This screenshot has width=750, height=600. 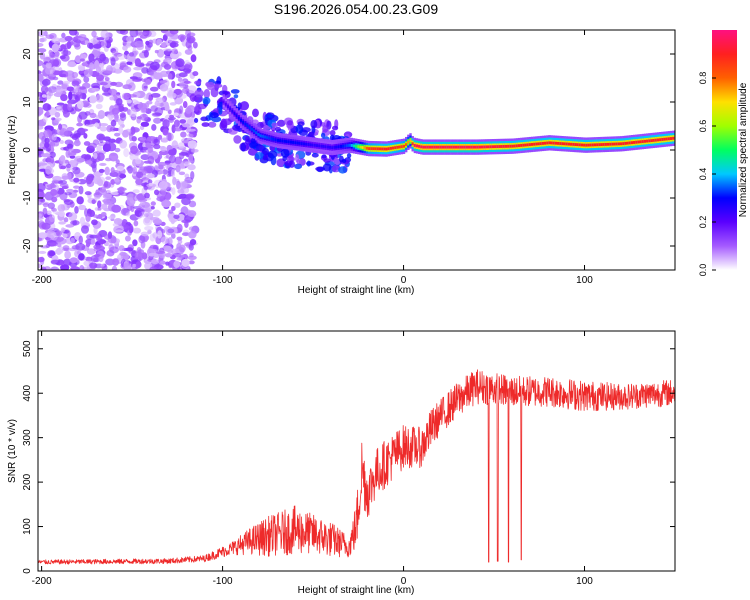 I want to click on snr-ytick-label: 400, so click(x=27, y=392).